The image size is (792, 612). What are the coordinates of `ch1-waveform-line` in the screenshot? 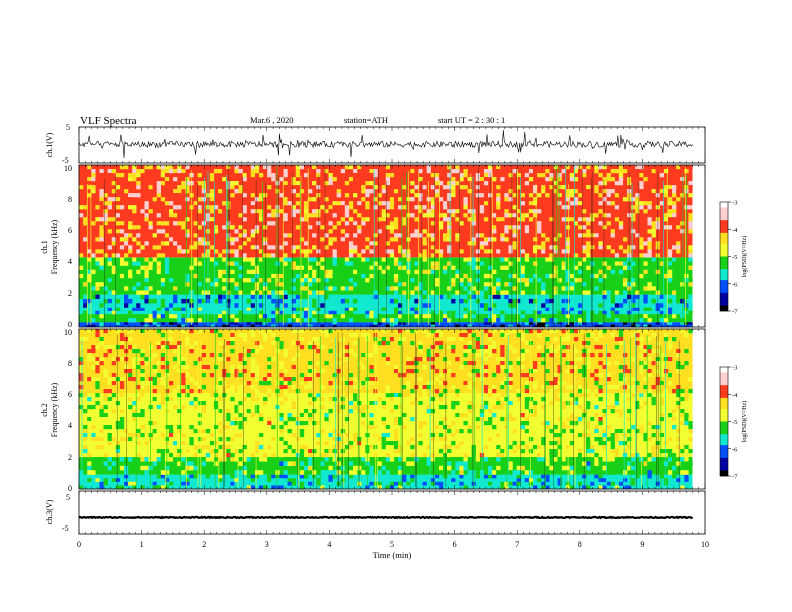 It's located at (385, 143).